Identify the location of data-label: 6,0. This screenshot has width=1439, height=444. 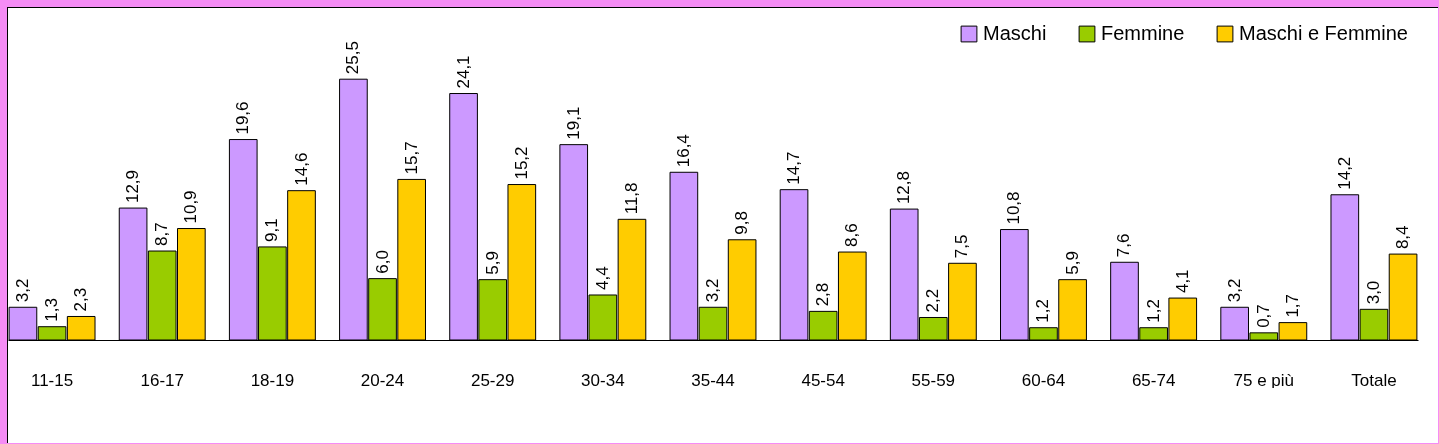
(382, 261).